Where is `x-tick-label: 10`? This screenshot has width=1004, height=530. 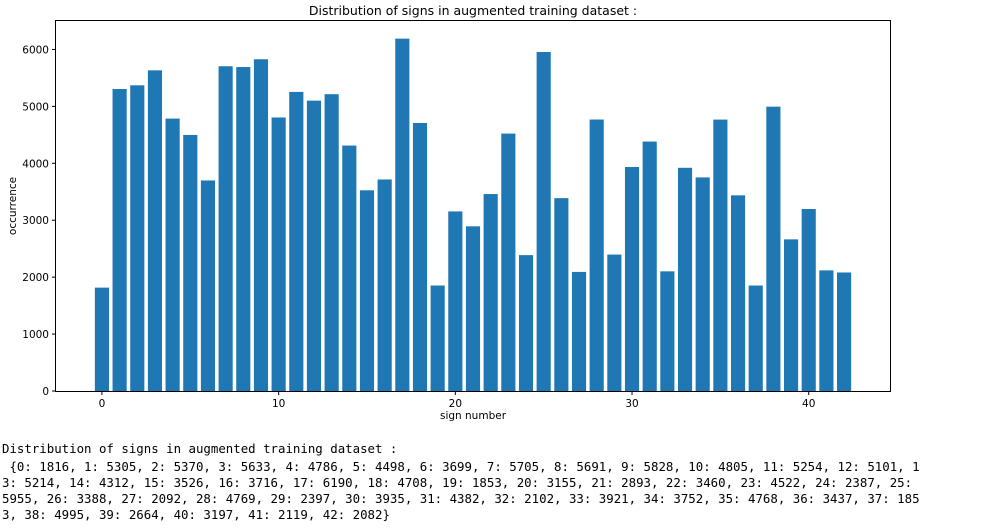 x-tick-label: 10 is located at coordinates (278, 404).